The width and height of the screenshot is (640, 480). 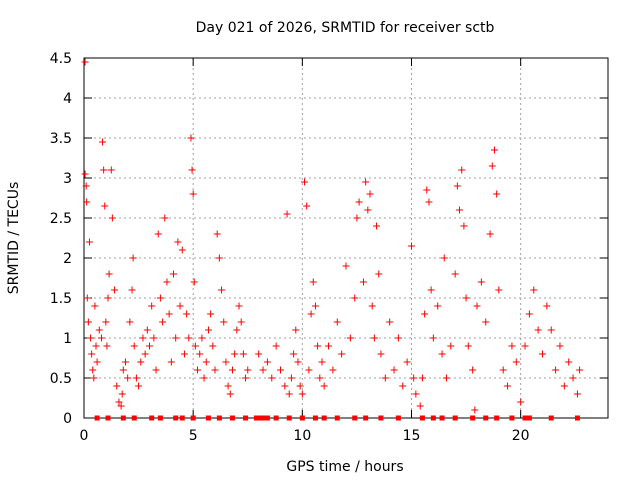 I want to click on x-tick-label: 15, so click(x=412, y=436).